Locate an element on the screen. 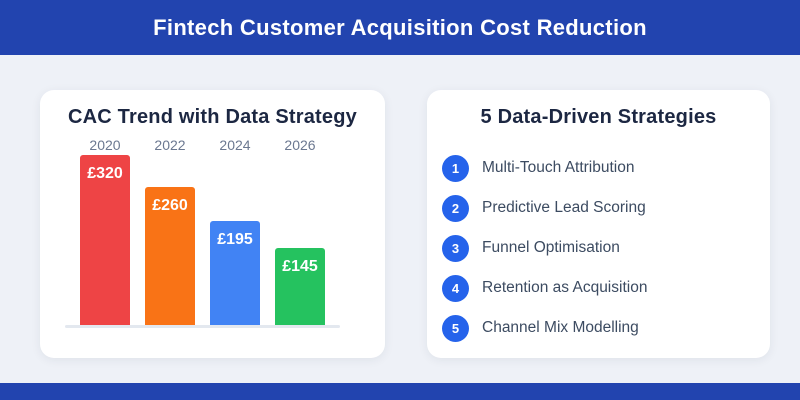  step-number-badge: 5 is located at coordinates (455, 328).